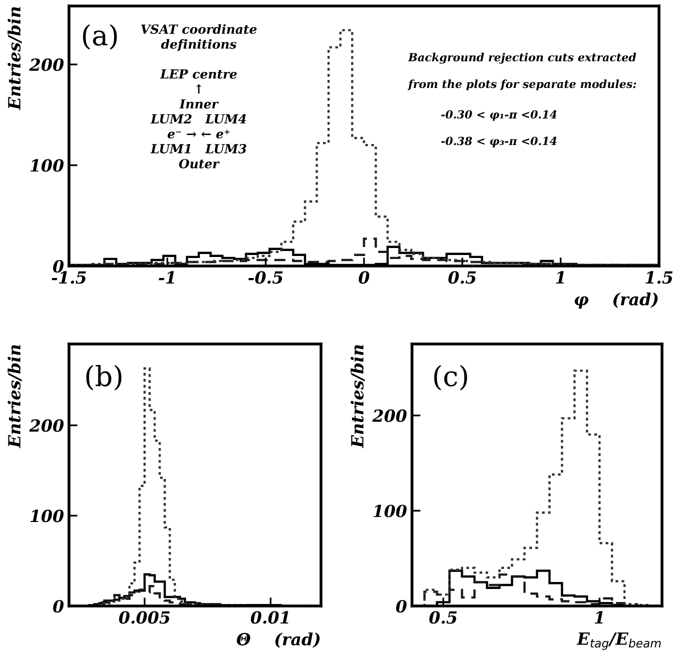  Describe the element at coordinates (166, 277) in the screenshot. I see `x-tick-label: -1` at that location.